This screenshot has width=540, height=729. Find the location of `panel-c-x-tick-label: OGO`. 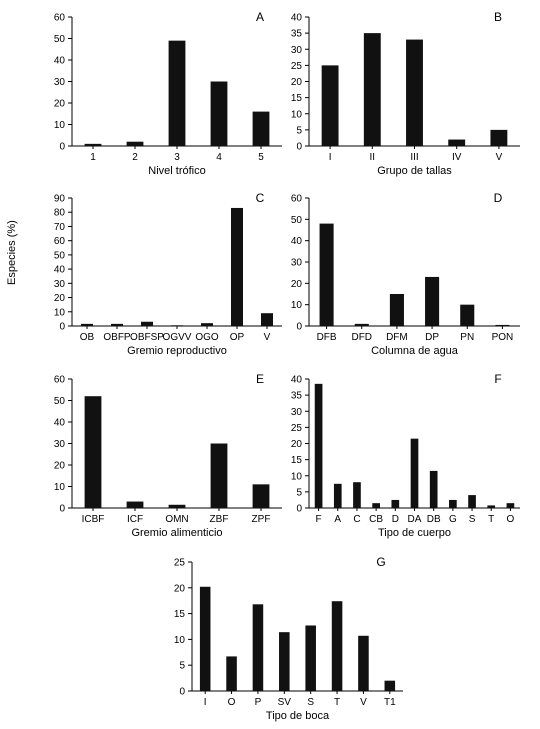

panel-c-x-tick-label: OGO is located at coordinates (207, 337).